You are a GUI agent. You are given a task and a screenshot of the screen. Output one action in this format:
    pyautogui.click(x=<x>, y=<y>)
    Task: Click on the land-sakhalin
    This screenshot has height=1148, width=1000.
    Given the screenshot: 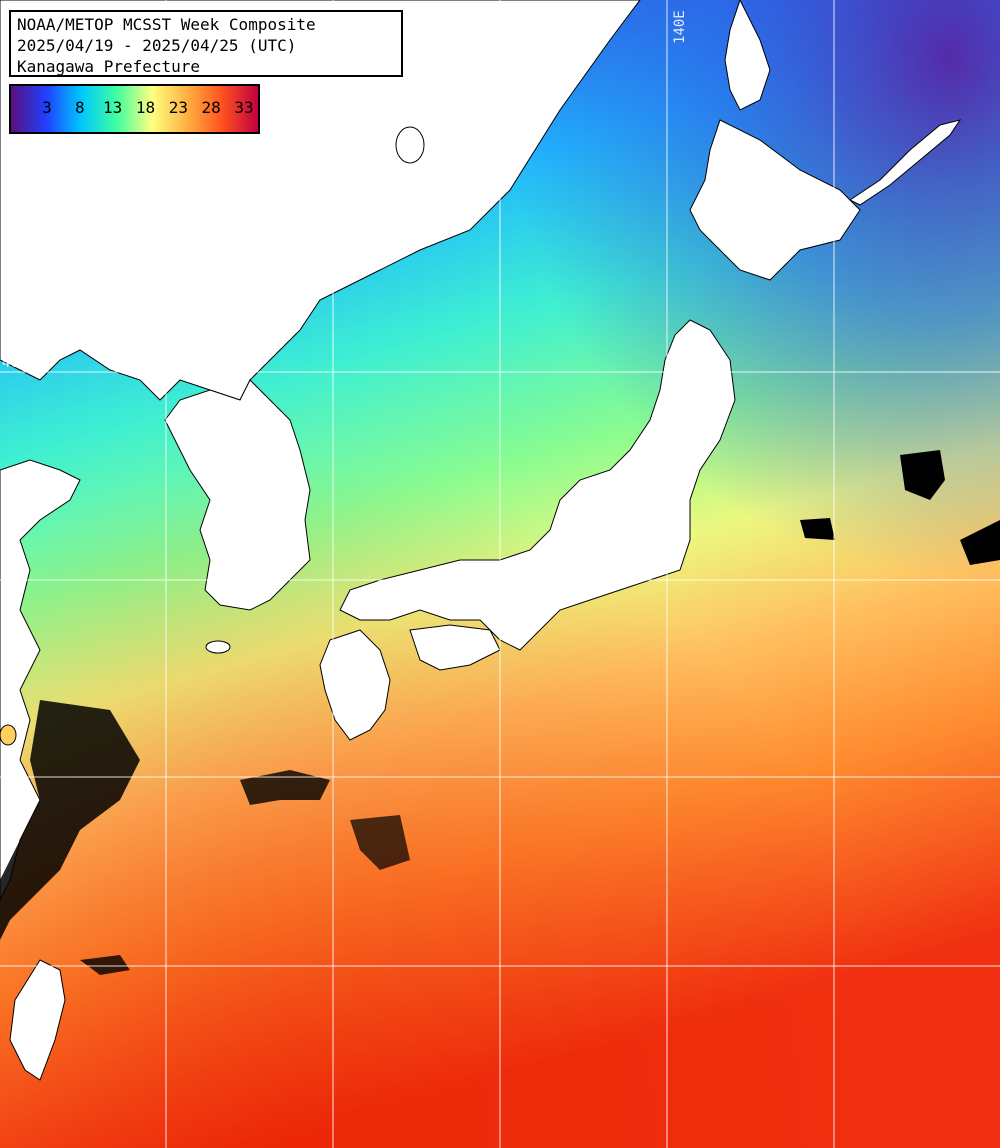 What is the action you would take?
    pyautogui.click(x=747, y=55)
    